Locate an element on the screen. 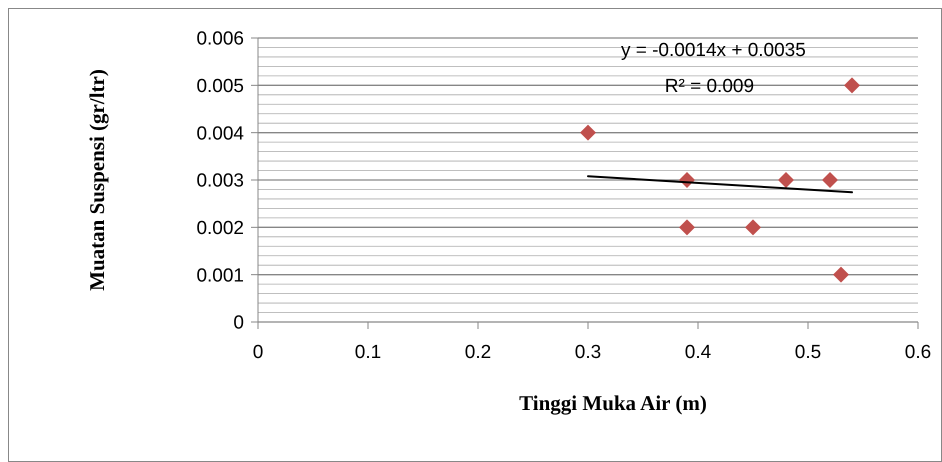 This screenshot has width=942, height=462. x-tick-label: 0 is located at coordinates (258, 352).